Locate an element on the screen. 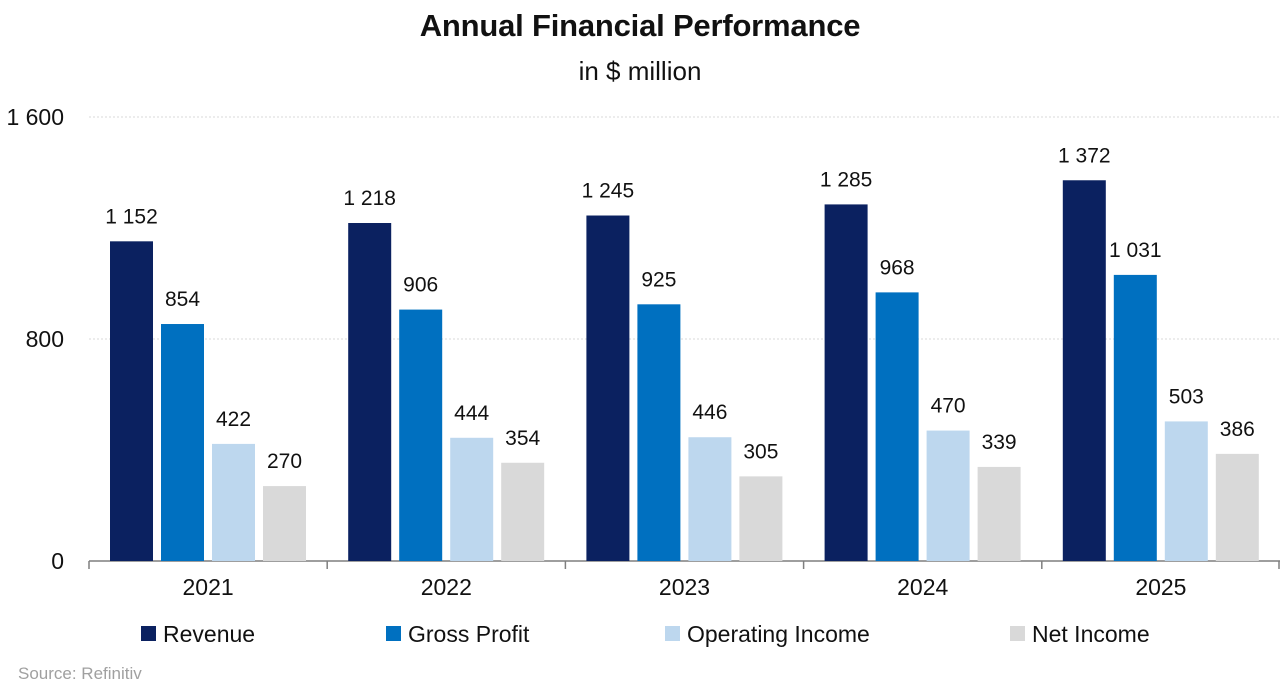 This screenshot has width=1280, height=691. y-tick-label: 1 600 is located at coordinates (35, 117).